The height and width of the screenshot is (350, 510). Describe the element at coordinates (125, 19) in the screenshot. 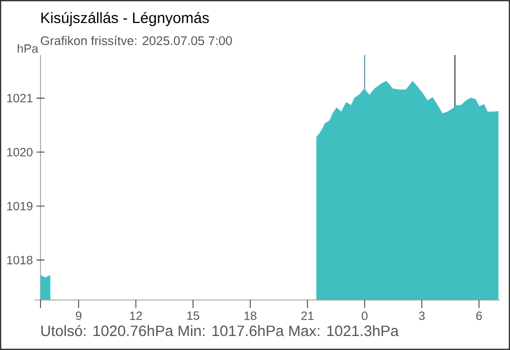

I see `chart-title: Kisújszállás - Légnyomás` at that location.